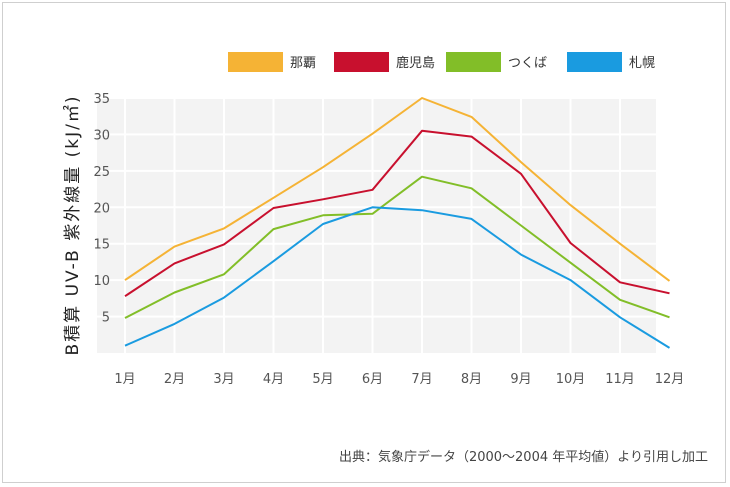 The image size is (730, 487). I want to click on legend-label: 鹿児島, so click(415, 63).